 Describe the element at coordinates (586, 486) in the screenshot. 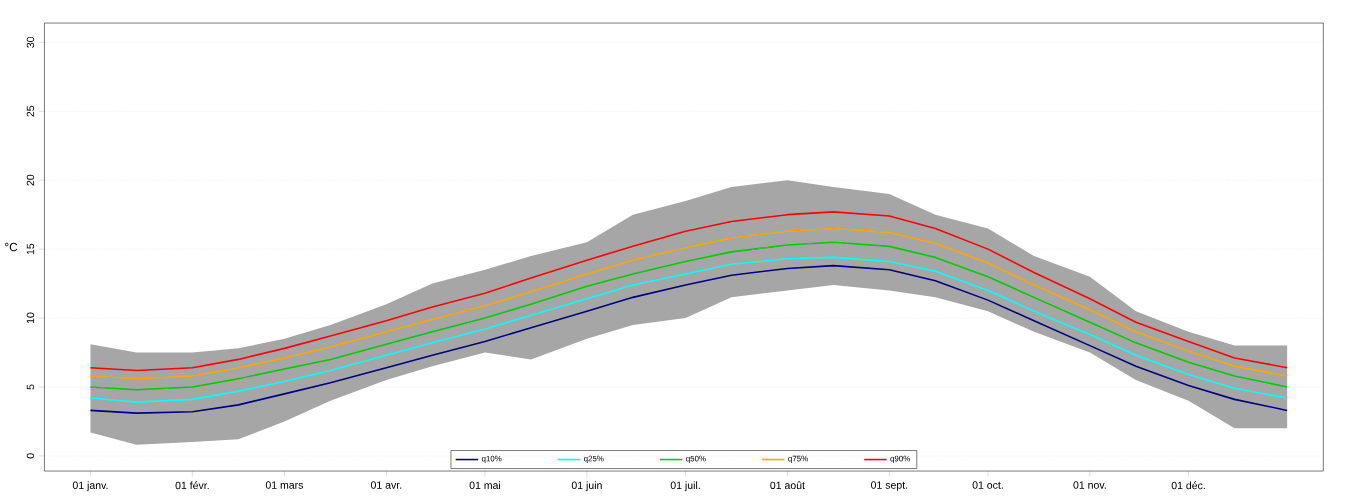

I see `x-tick-label: 01 juin` at that location.